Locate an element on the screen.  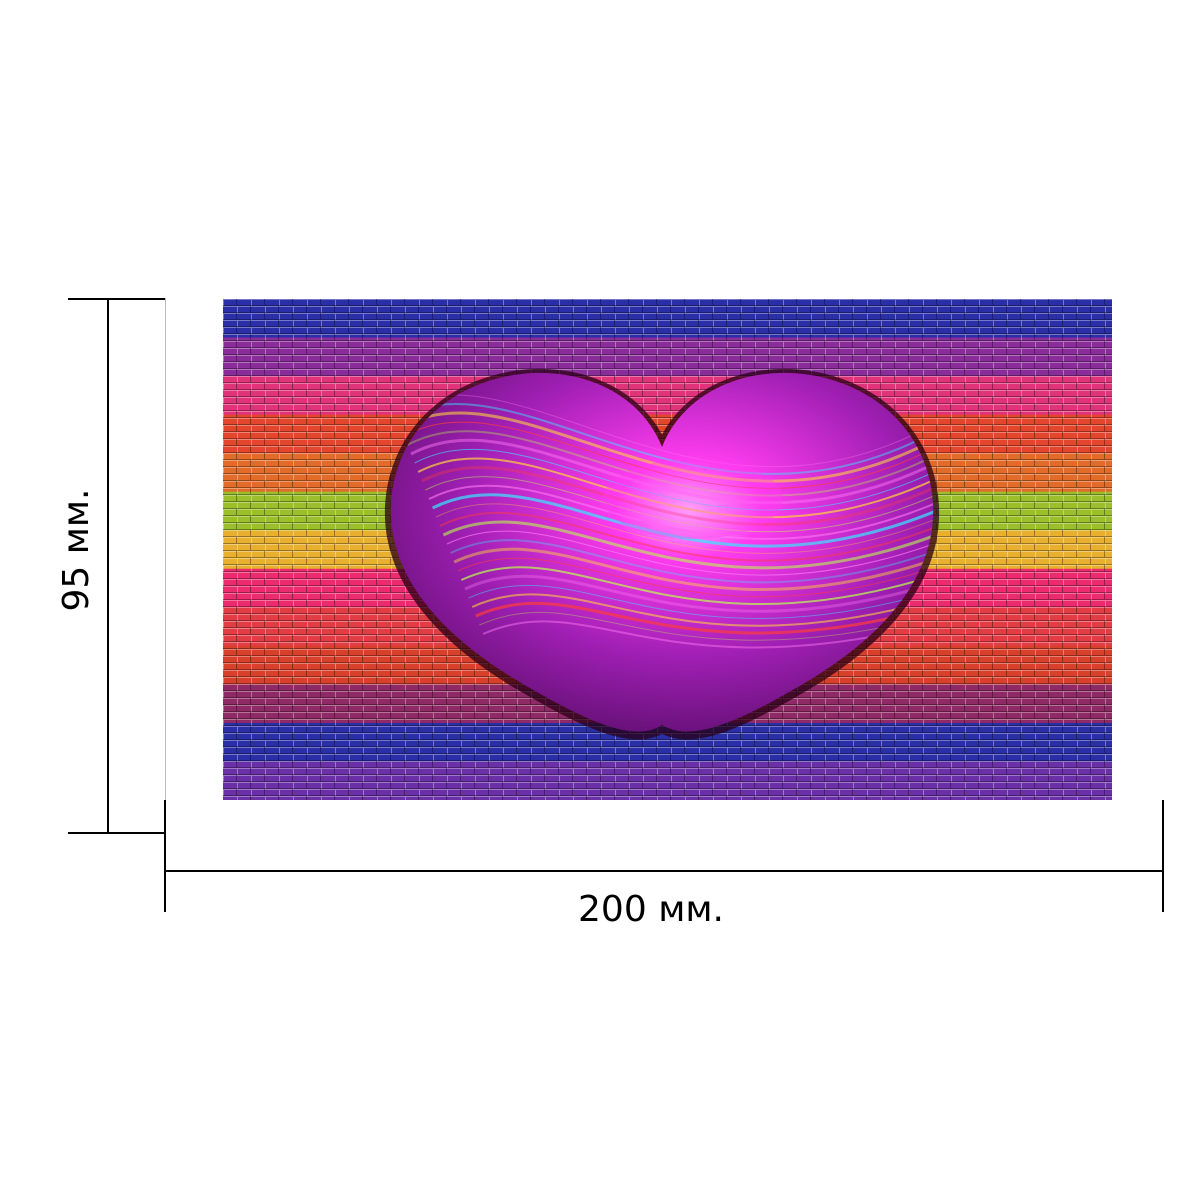
width-dimension-line is located at coordinates (664, 871).